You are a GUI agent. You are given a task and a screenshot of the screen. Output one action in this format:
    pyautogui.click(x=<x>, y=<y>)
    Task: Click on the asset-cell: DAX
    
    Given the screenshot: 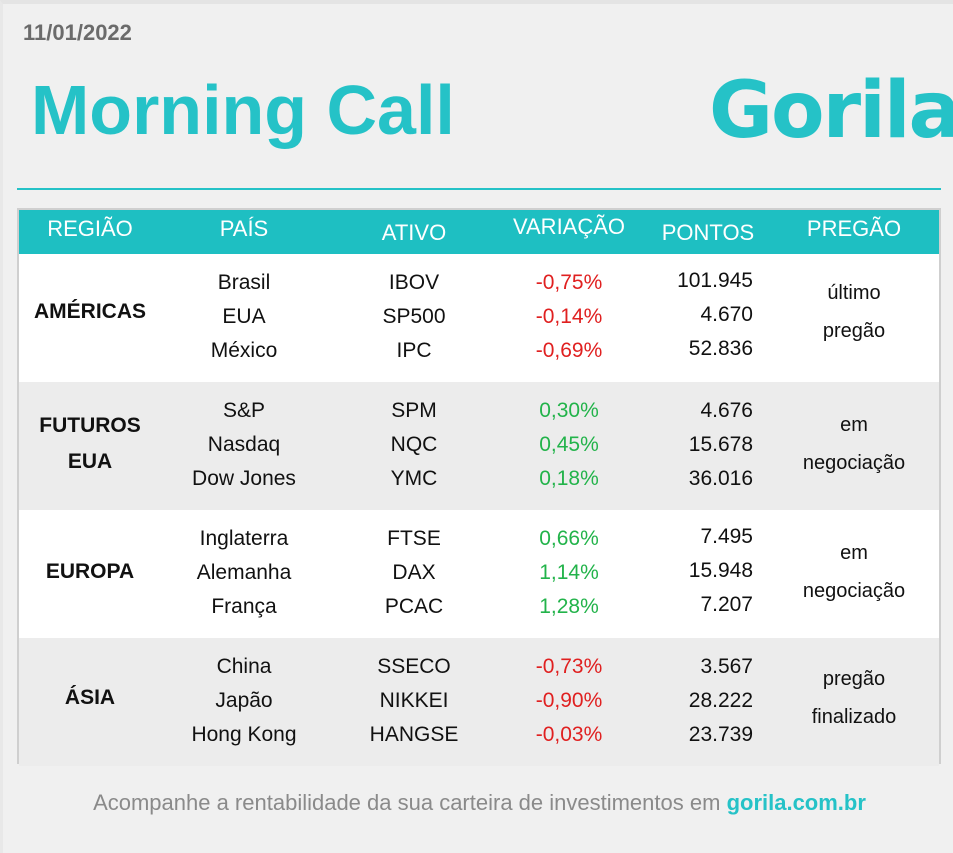 What is the action you would take?
    pyautogui.click(x=414, y=572)
    